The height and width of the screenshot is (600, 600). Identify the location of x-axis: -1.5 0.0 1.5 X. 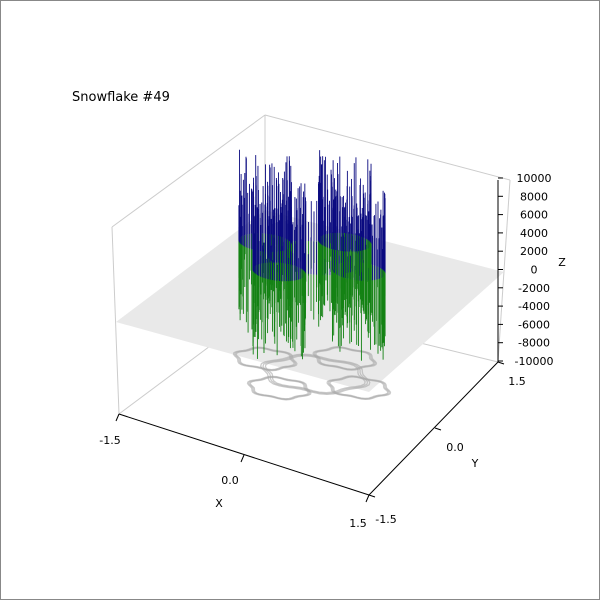
(234, 471).